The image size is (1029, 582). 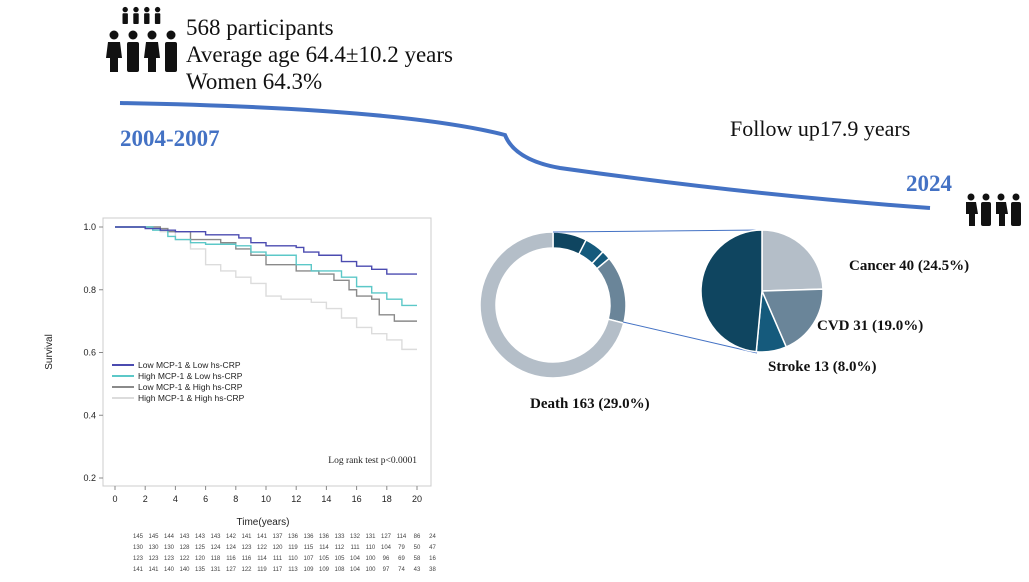 What do you see at coordinates (49, 352) in the screenshot?
I see `y-axis-label: Survival` at bounding box center [49, 352].